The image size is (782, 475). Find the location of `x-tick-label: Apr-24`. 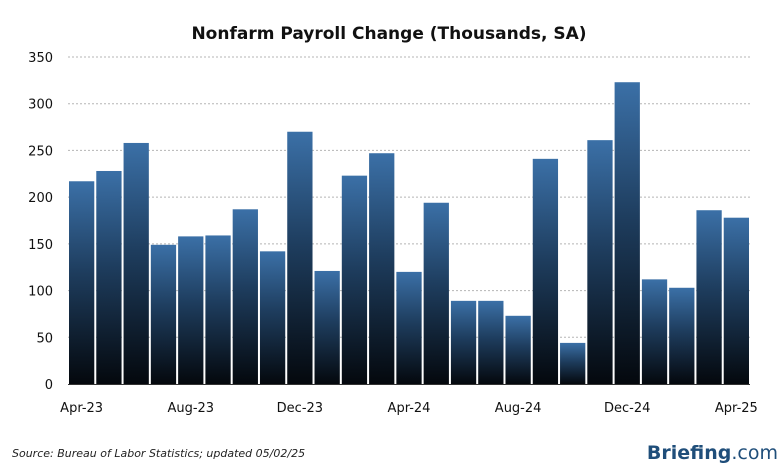

x-tick-label: Apr-24 is located at coordinates (409, 408).